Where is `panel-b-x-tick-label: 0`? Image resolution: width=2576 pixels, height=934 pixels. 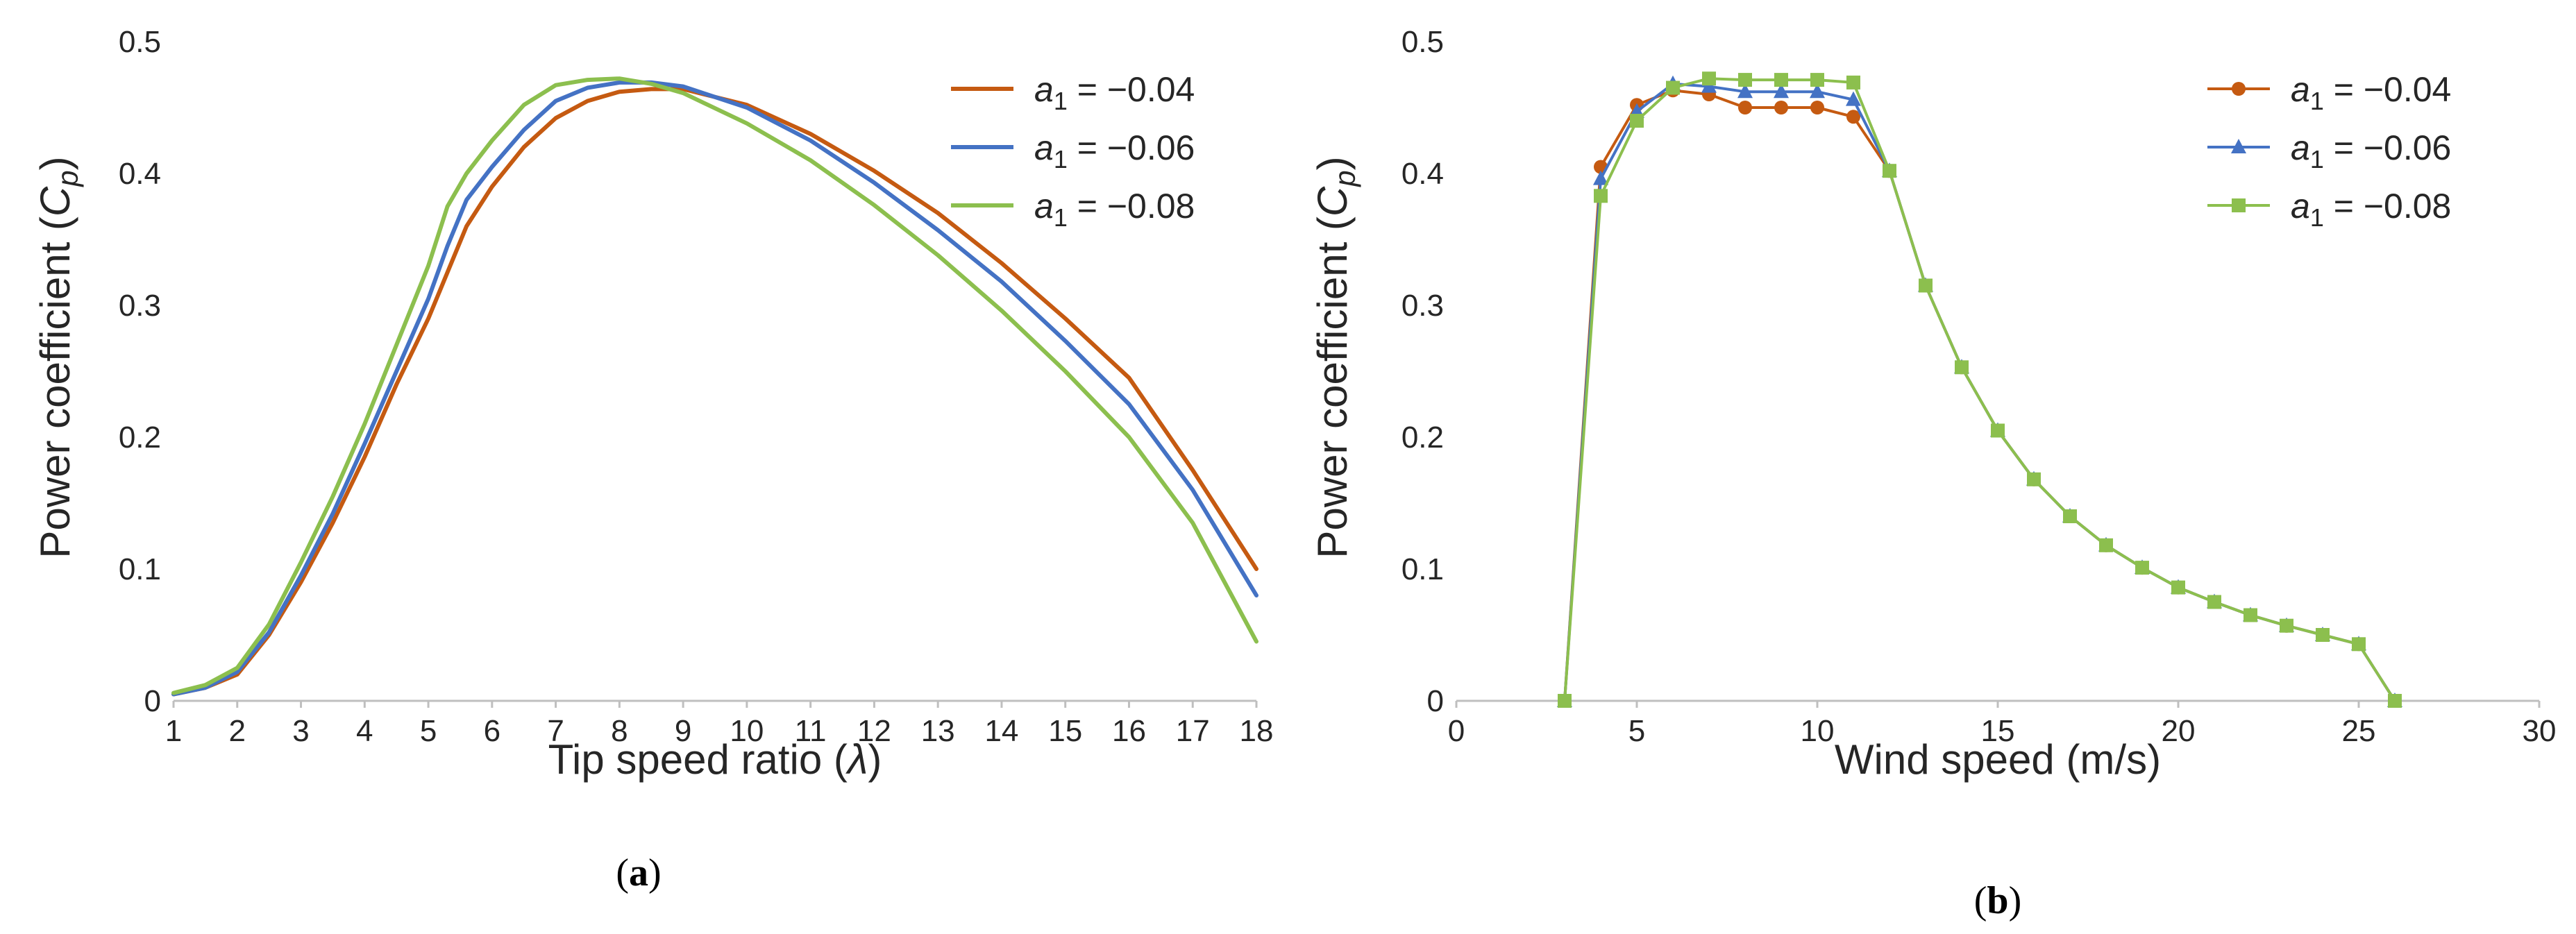 panel-b-x-tick-label: 0 is located at coordinates (1456, 731).